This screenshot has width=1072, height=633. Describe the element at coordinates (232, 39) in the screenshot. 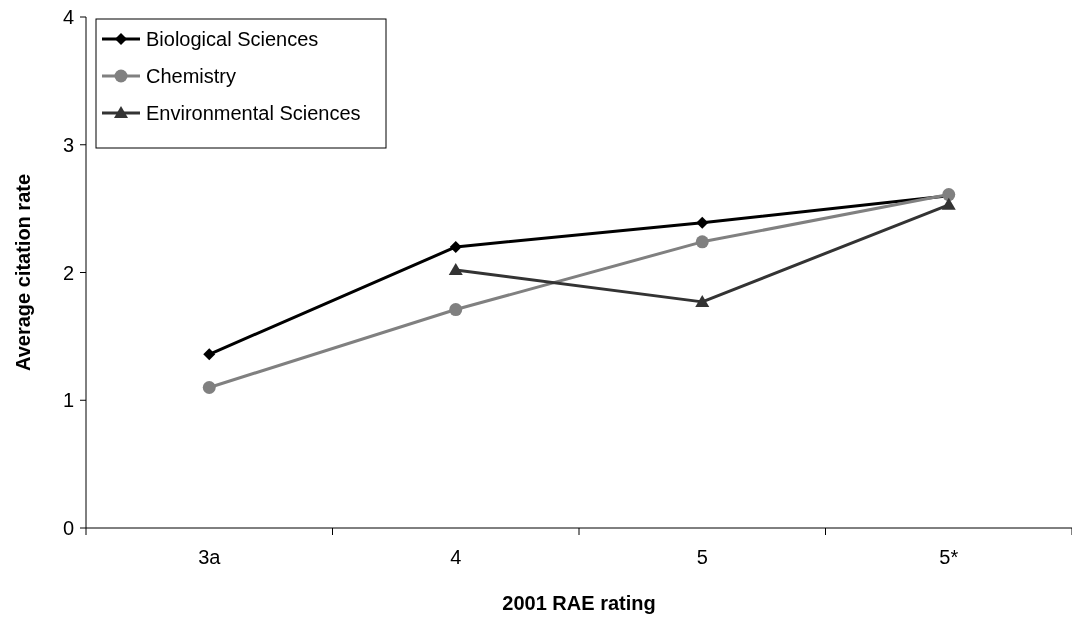

I see `legend-label: Biological Sciences` at that location.